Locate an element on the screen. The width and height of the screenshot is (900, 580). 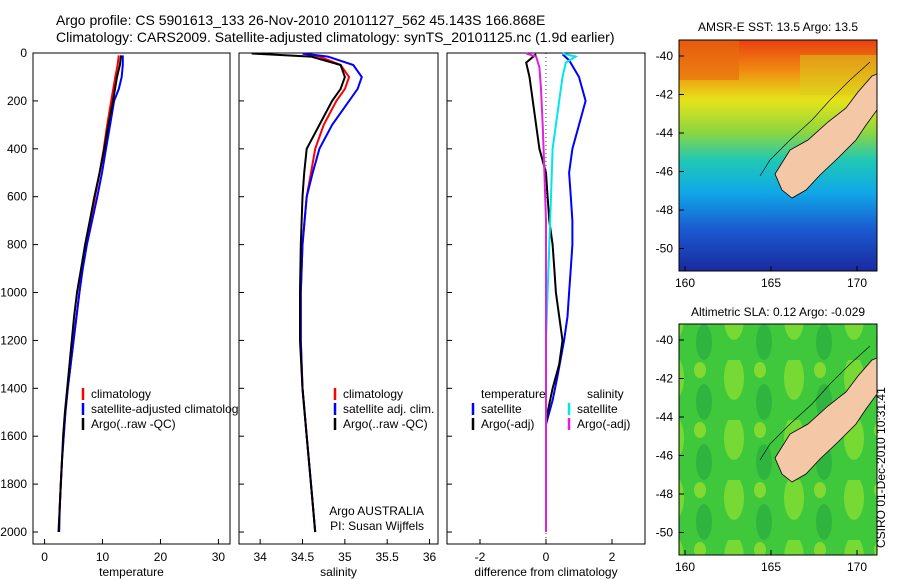
x-axis-label: difference from climatology is located at coordinates (545, 572).